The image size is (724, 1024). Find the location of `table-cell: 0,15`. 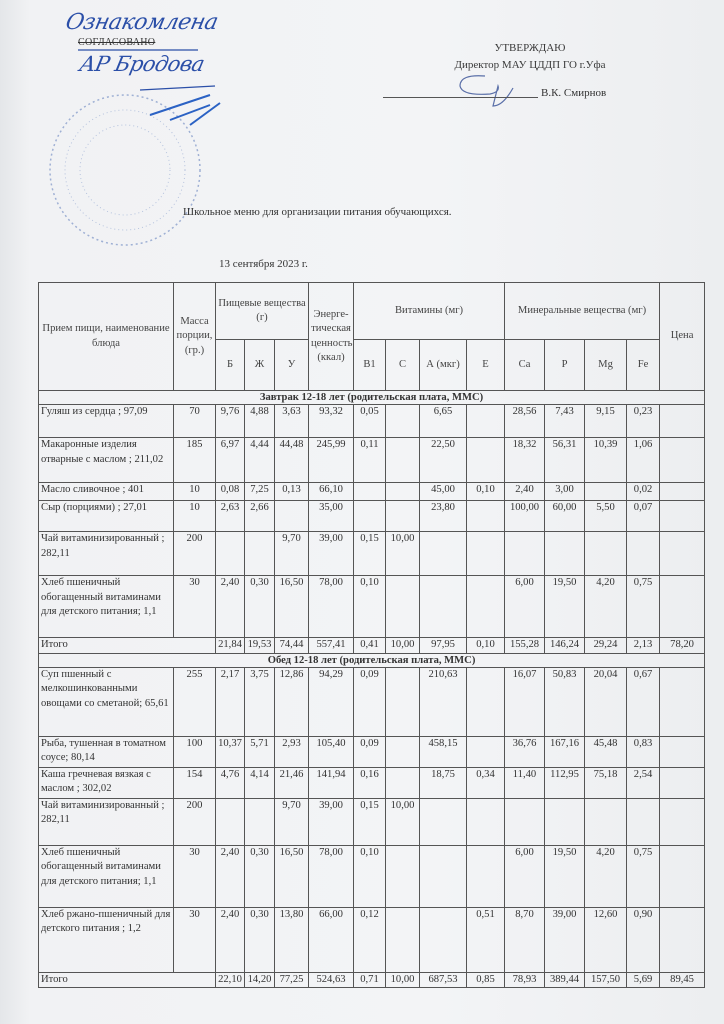

table-cell: 0,15 is located at coordinates (370, 821).